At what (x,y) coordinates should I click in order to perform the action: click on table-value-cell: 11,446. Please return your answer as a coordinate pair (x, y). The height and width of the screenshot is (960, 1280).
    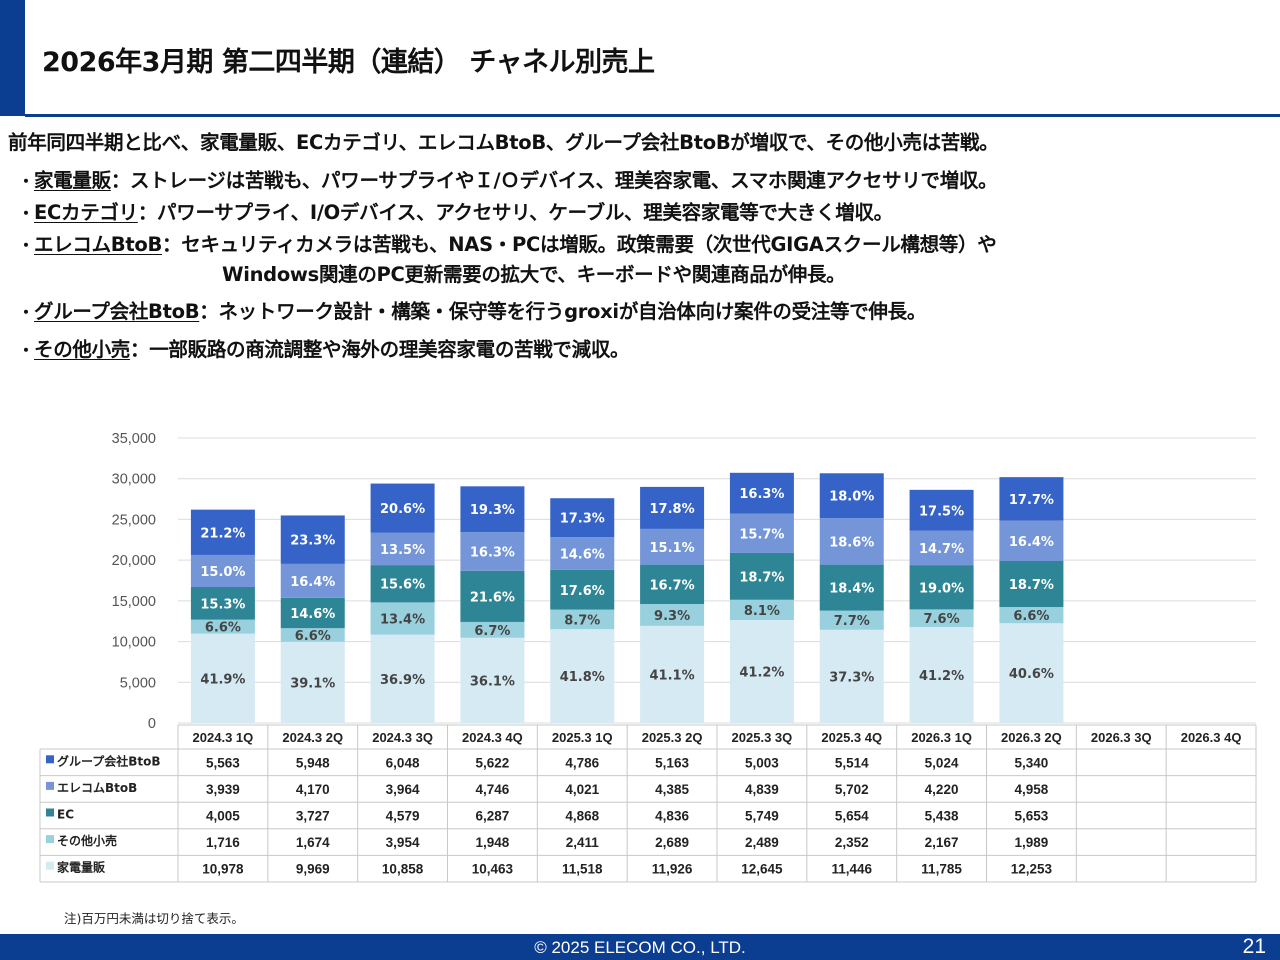
    Looking at the image, I should click on (851, 869).